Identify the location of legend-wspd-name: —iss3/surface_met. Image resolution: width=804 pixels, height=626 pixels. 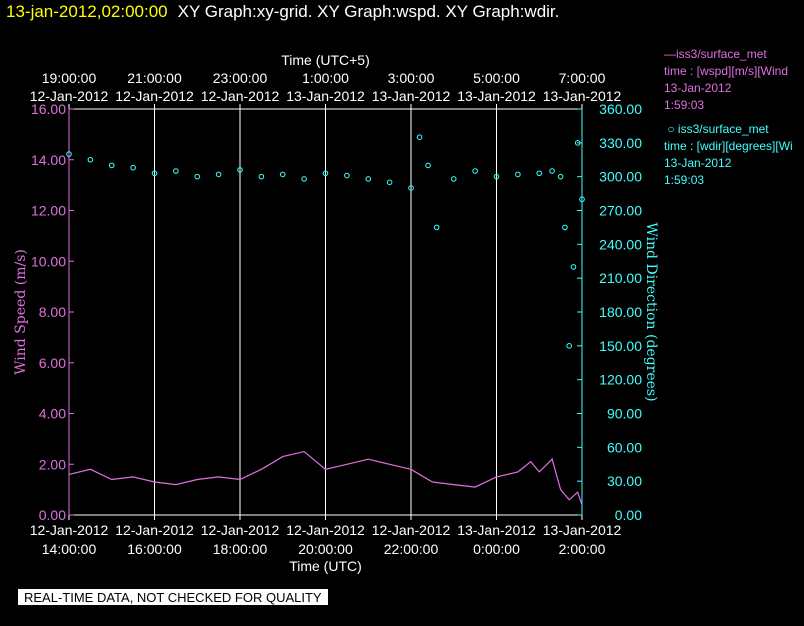
(715, 54).